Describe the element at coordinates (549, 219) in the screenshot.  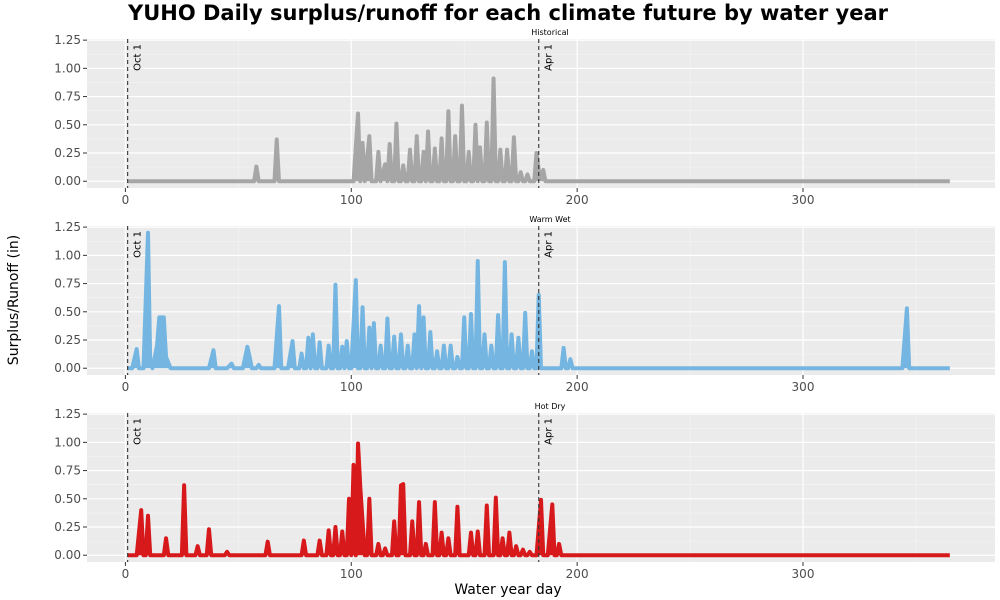
I see `panel-title: Warm Wet` at that location.